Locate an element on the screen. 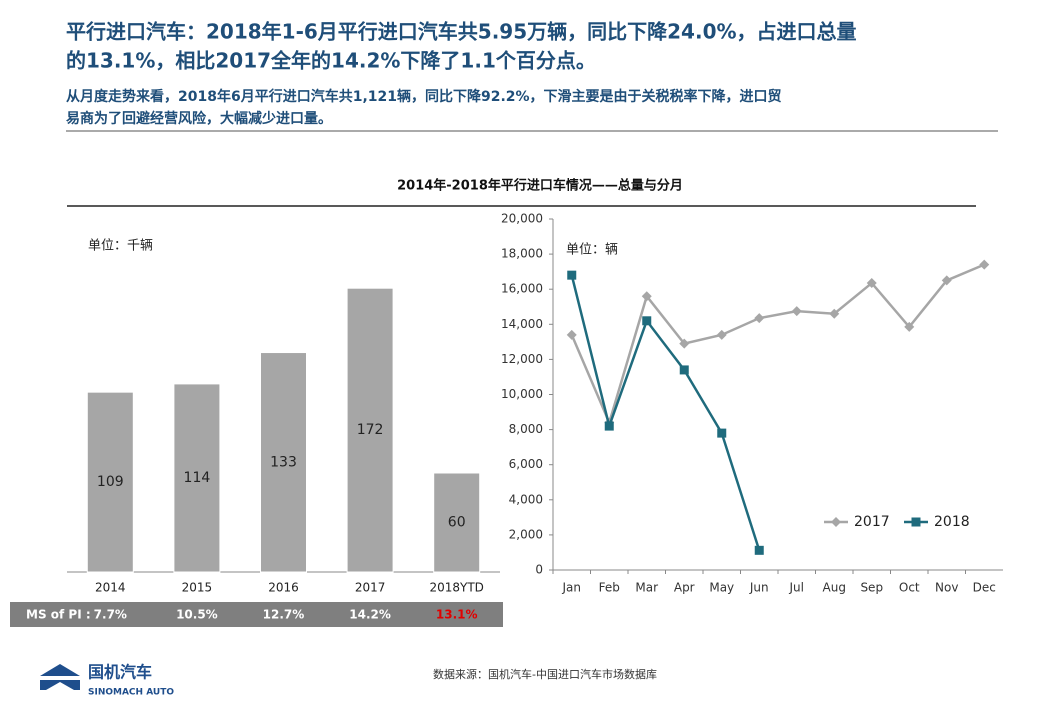 The width and height of the screenshot is (1040, 720). legend-label: 2018 is located at coordinates (952, 522).